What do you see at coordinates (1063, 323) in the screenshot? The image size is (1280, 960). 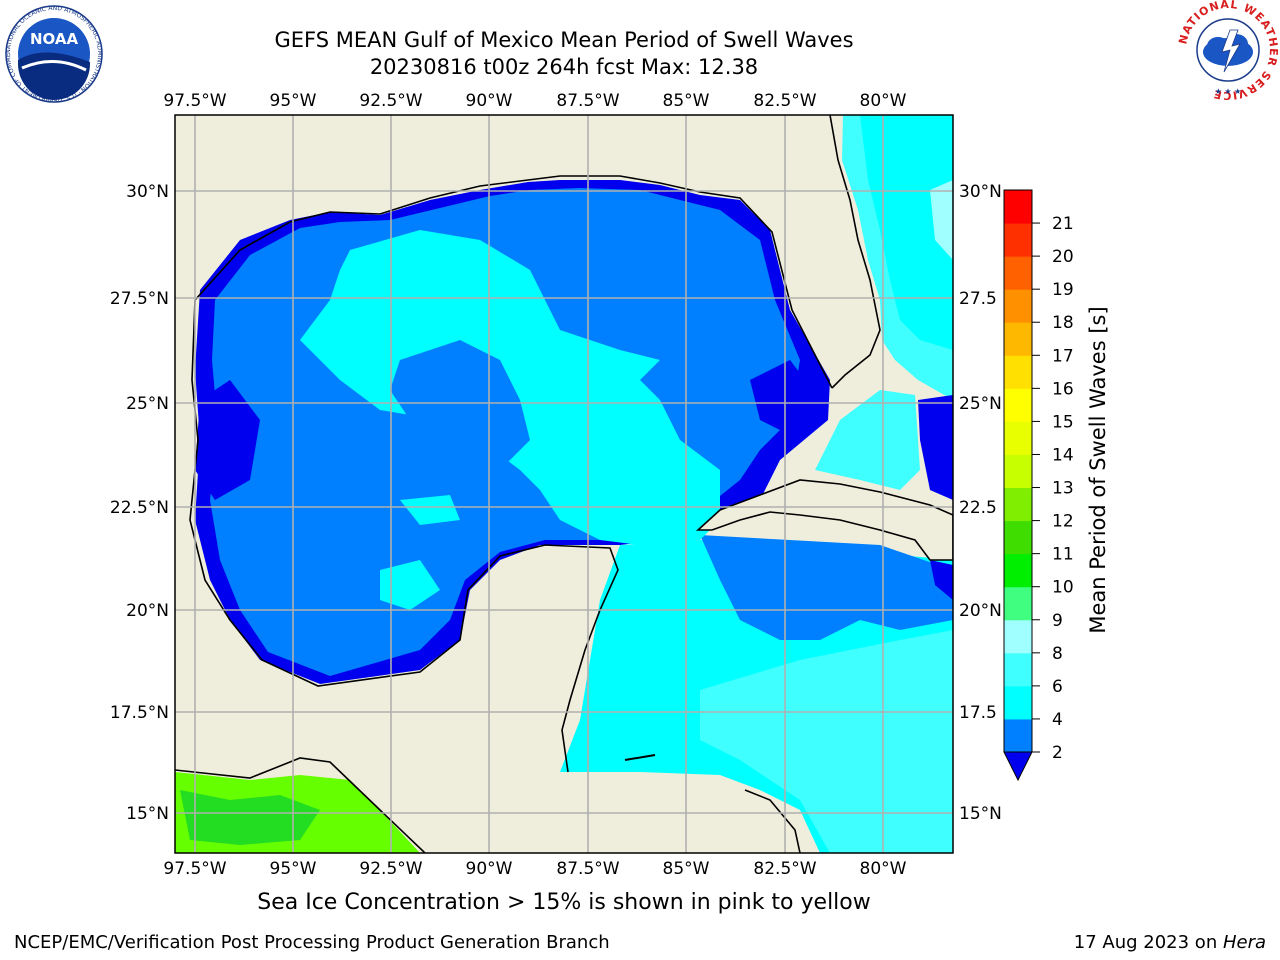 I see `colorbar-tick-label: 18` at bounding box center [1063, 323].